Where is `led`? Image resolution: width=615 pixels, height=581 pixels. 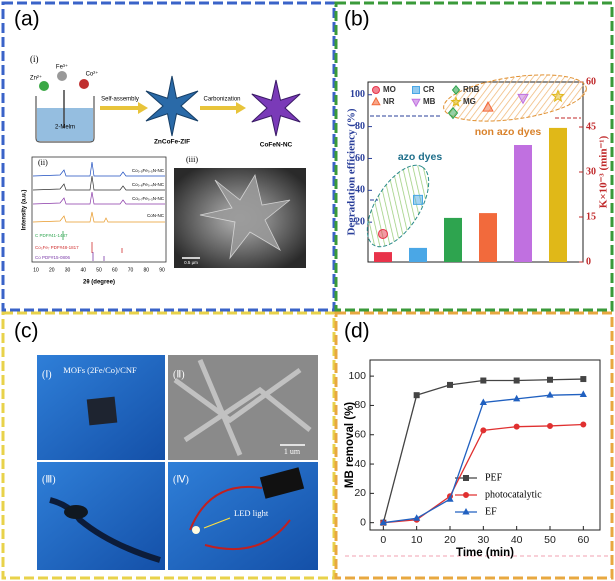
led is located at coordinates (196, 530).